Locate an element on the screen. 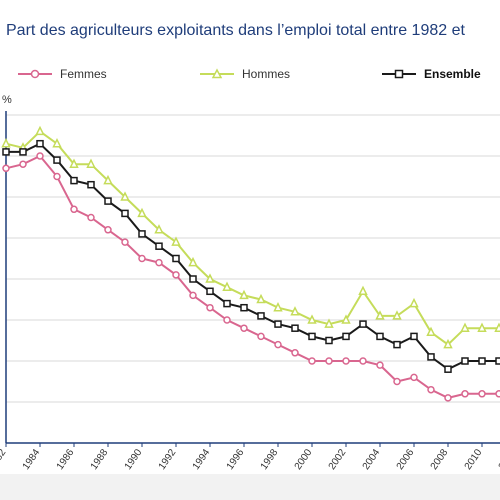 Image resolution: width=500 pixels, height=500 pixels. legend-item-femmes: Femmes is located at coordinates (62, 74).